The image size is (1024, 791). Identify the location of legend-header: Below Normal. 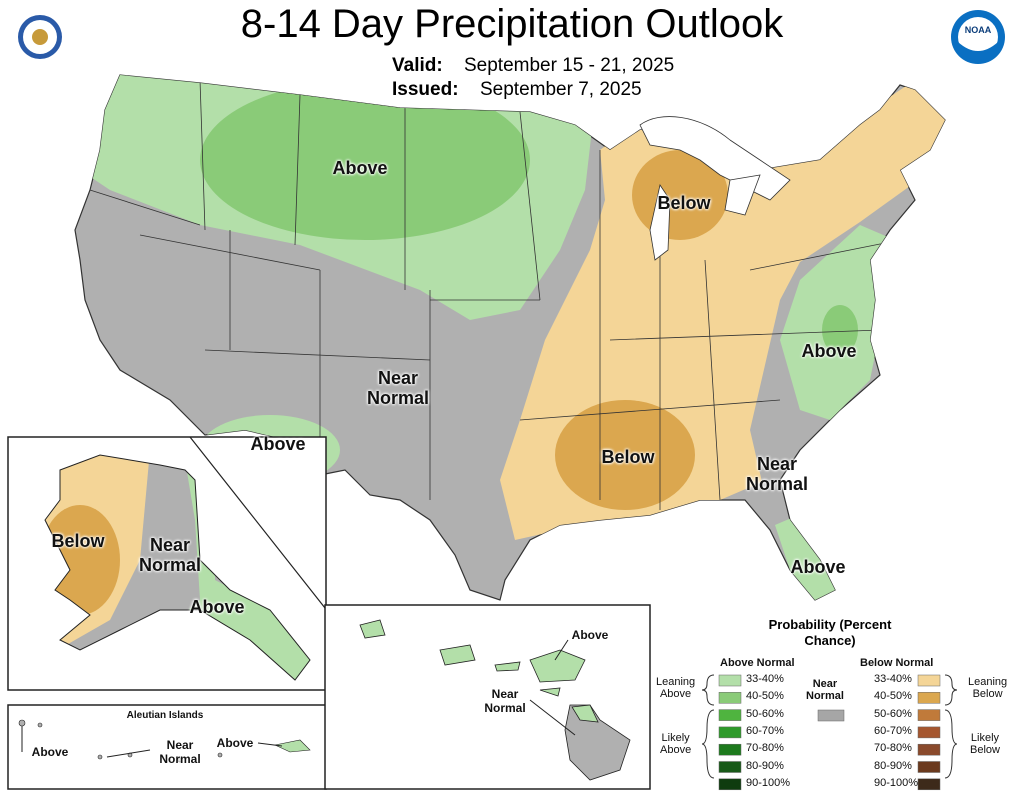
(897, 663).